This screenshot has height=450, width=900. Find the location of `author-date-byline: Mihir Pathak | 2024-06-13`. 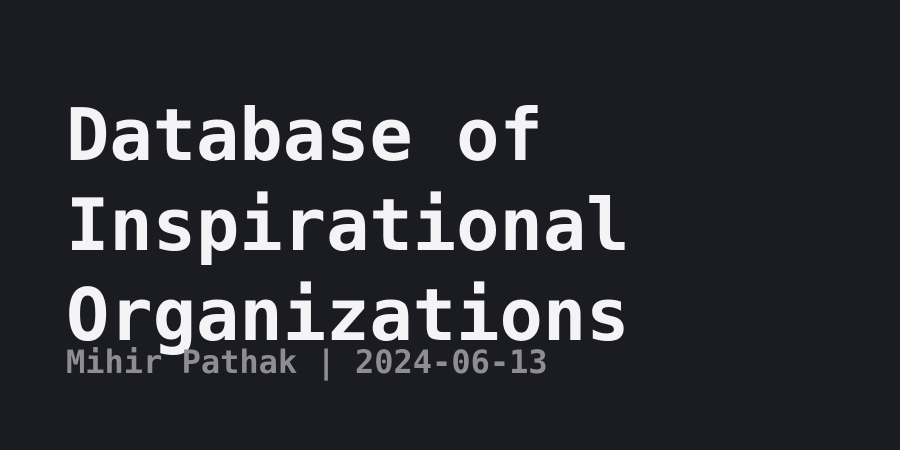

author-date-byline: Mihir Pathak | 2024-06-13 is located at coordinates (307, 362).